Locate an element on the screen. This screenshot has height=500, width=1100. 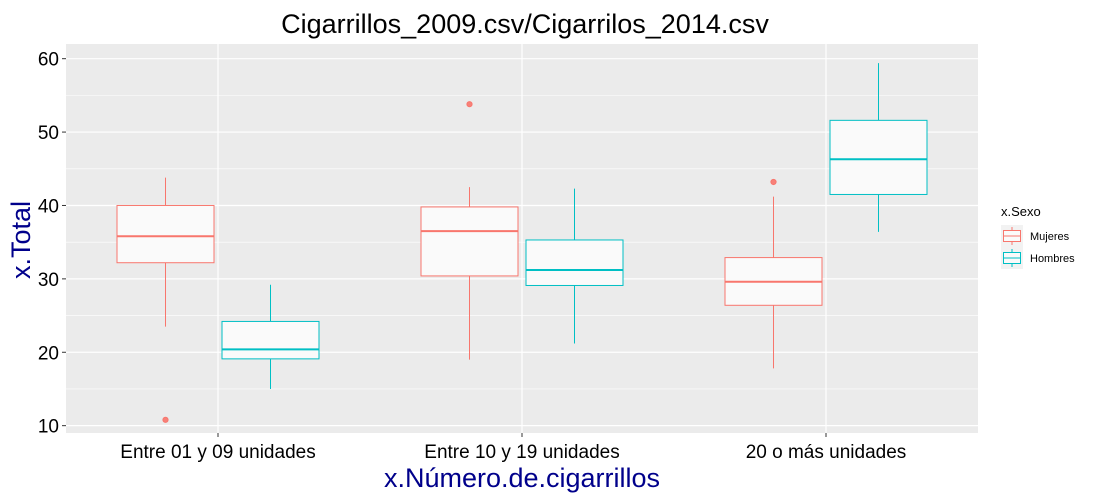
legend-label: Mujeres is located at coordinates (1050, 237).